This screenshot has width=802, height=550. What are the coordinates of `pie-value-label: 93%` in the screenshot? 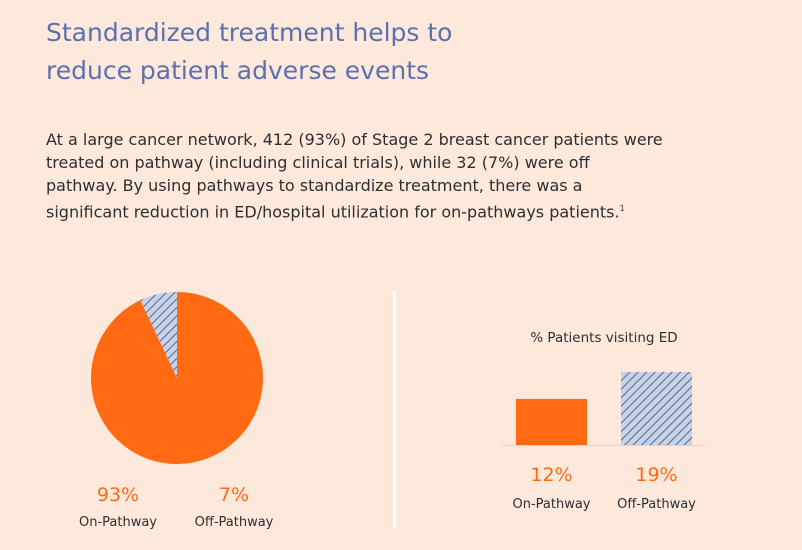 It's located at (118, 495).